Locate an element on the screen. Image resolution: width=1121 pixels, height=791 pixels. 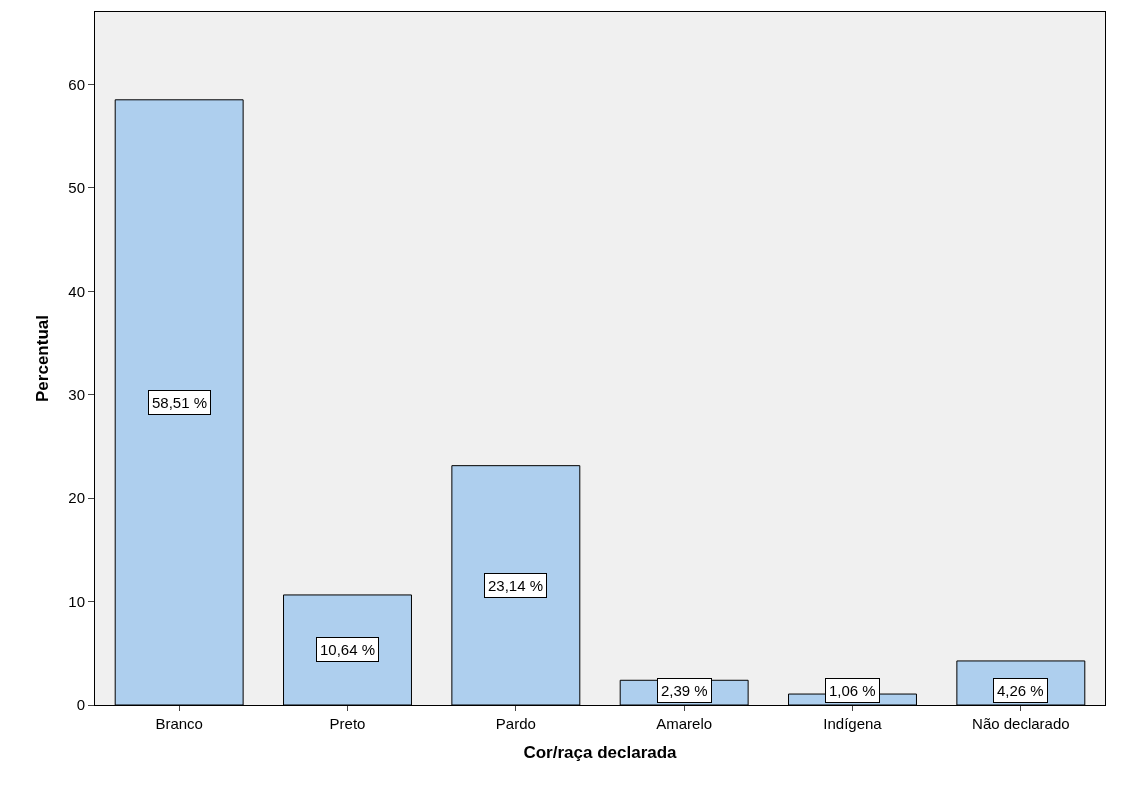
data-label: 58,51 % is located at coordinates (180, 402).